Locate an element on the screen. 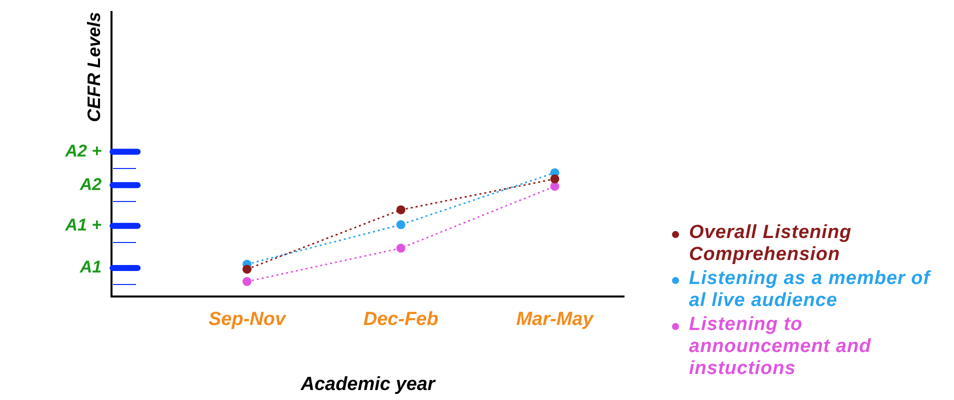  y-axis-title: CEFR Levels is located at coordinates (94, 67).